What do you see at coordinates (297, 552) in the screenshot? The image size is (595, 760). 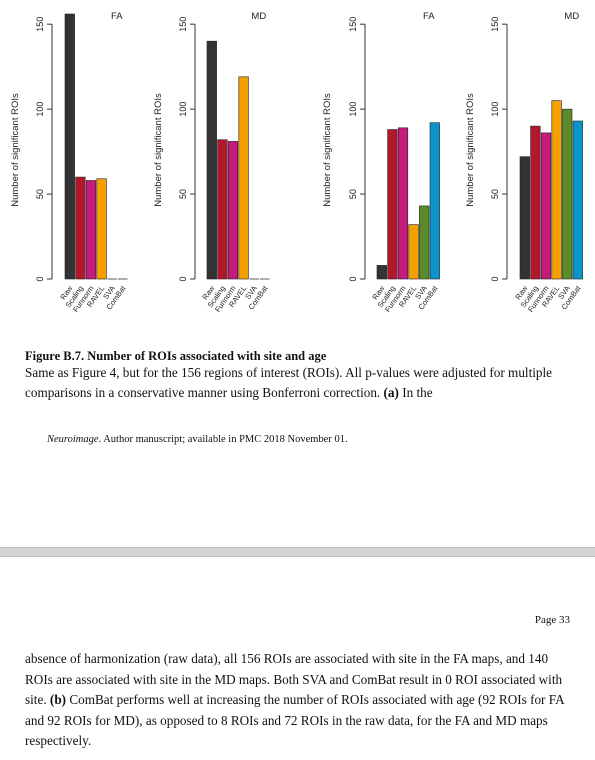 I see `page-separator` at bounding box center [297, 552].